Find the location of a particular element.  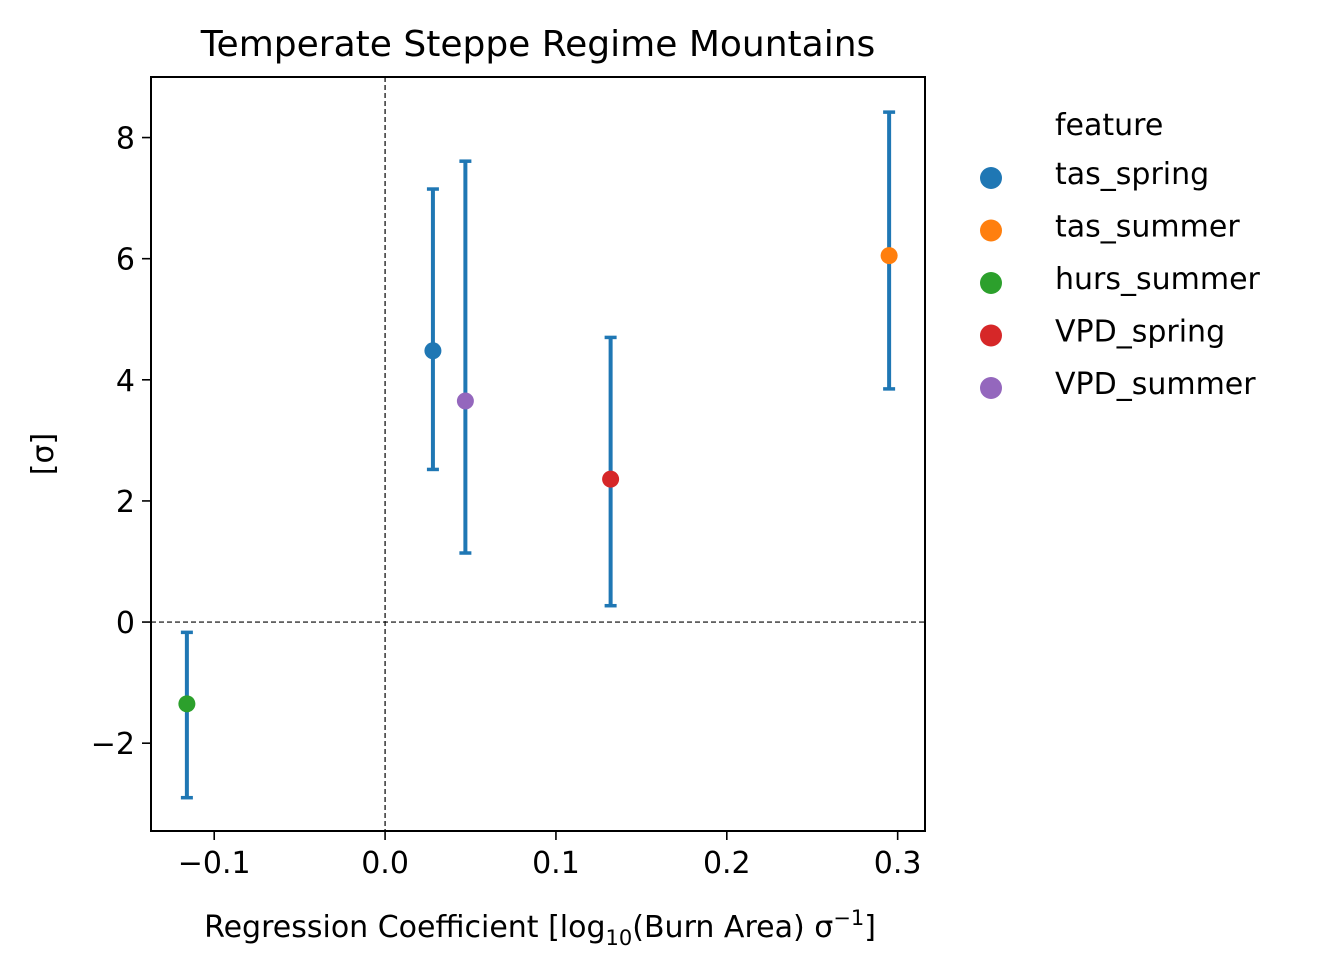

y-tick-label: 0 is located at coordinates (125, 623).